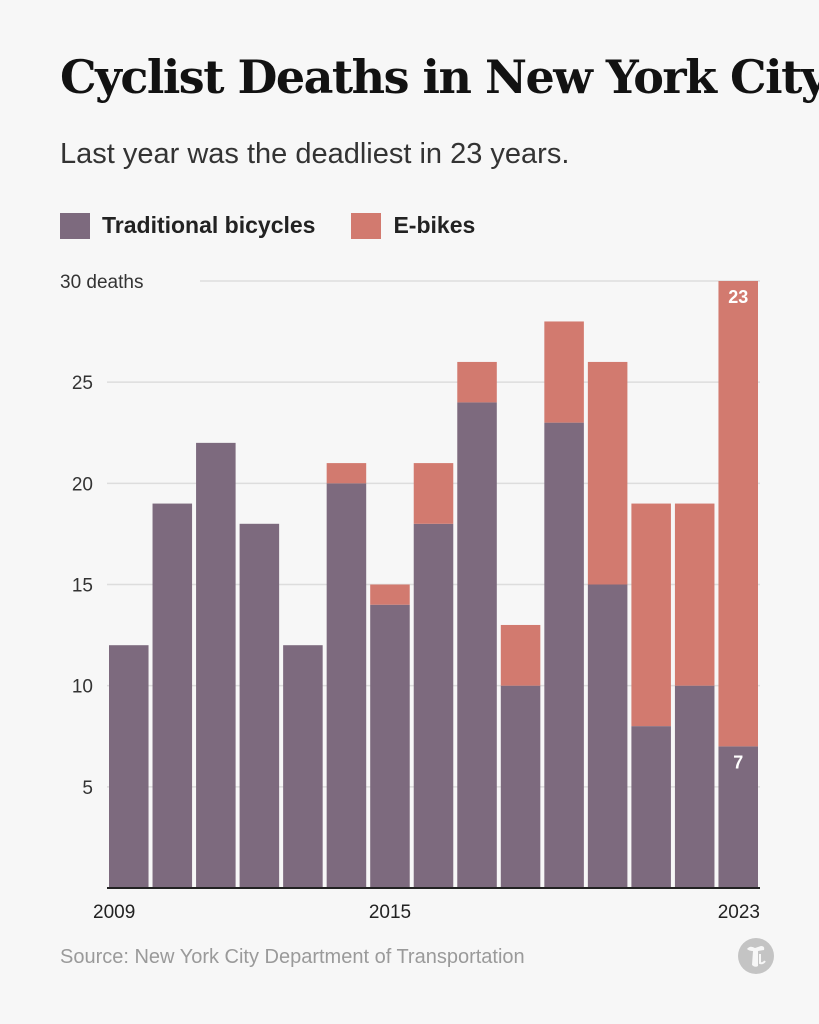  Describe the element at coordinates (75, 225) in the screenshot. I see `legend-swatch-traditional` at that location.